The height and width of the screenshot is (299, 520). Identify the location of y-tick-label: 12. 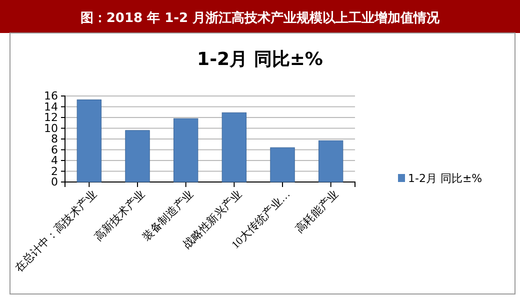
(51, 117).